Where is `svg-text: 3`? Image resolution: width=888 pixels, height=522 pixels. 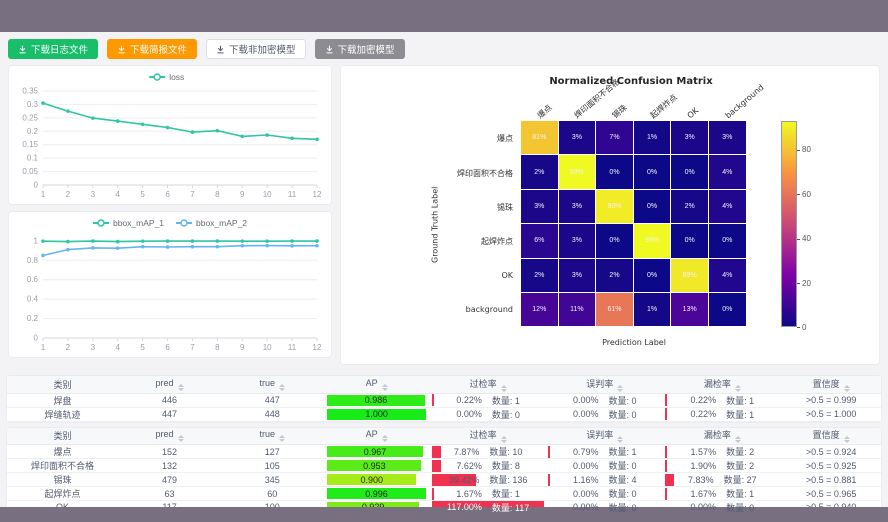 svg-text: 3 is located at coordinates (93, 194).